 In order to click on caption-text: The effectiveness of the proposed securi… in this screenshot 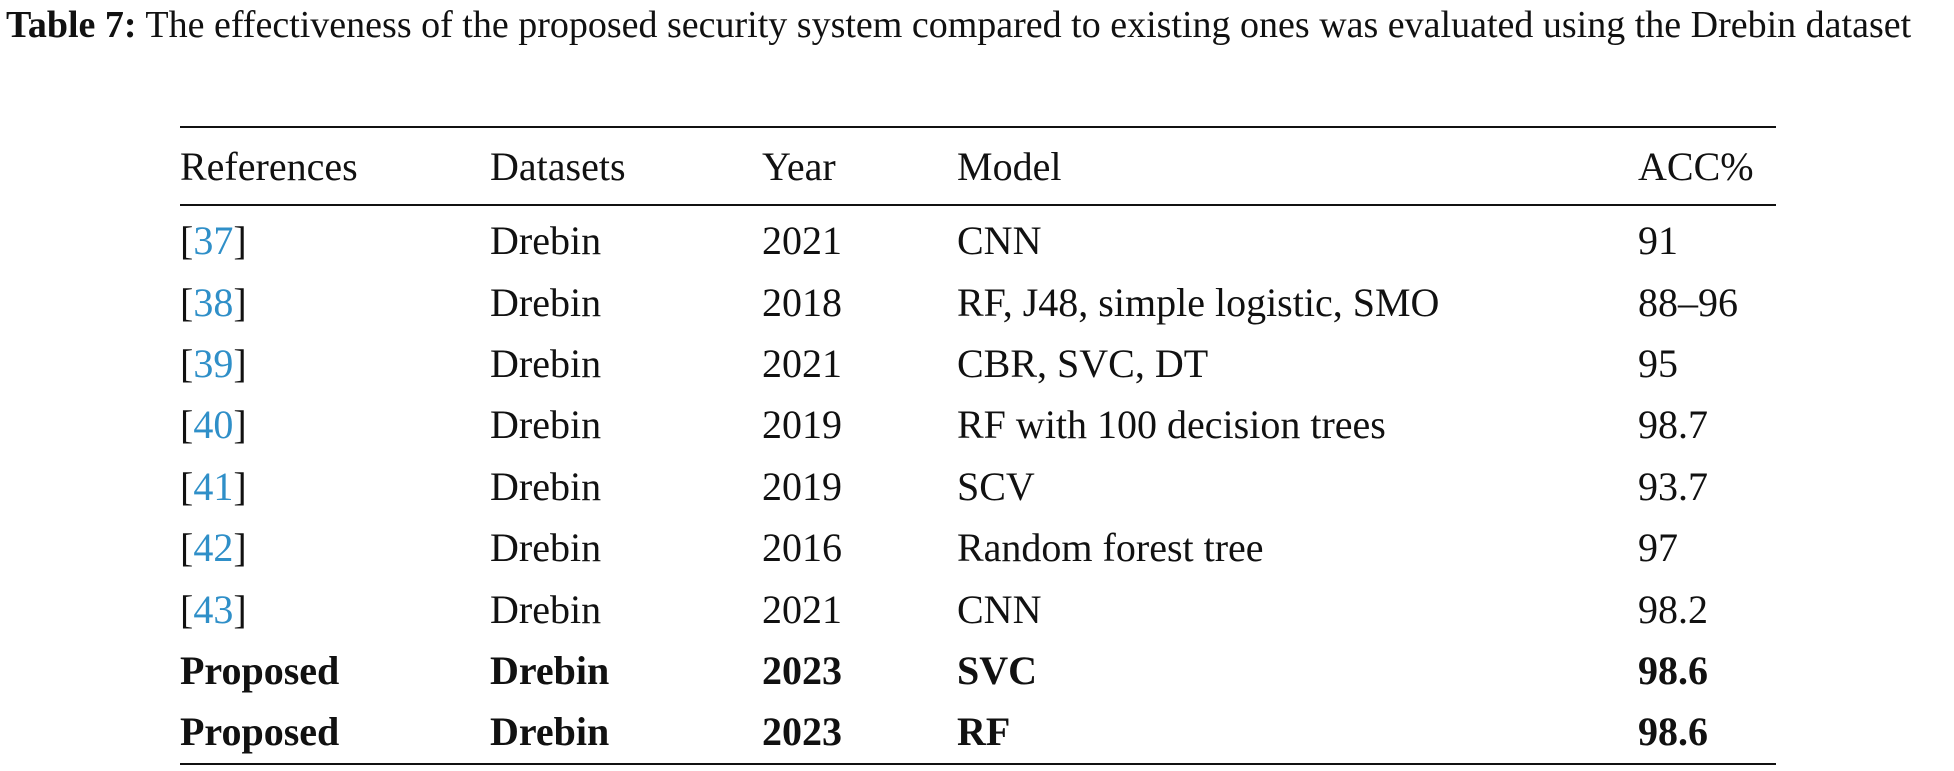, I will do `click(1024, 25)`.